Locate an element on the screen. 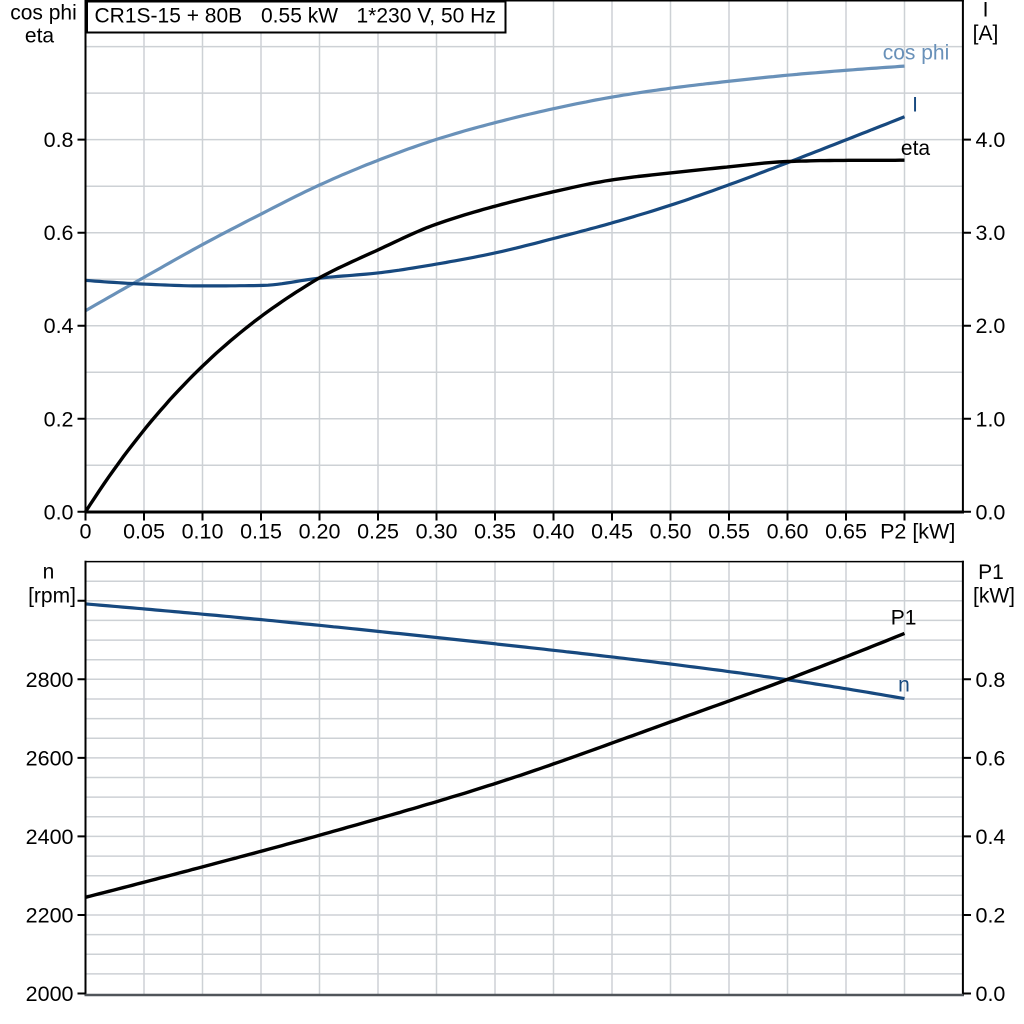 This screenshot has height=1024, width=1024. svg-text: 2000 is located at coordinates (50, 994).